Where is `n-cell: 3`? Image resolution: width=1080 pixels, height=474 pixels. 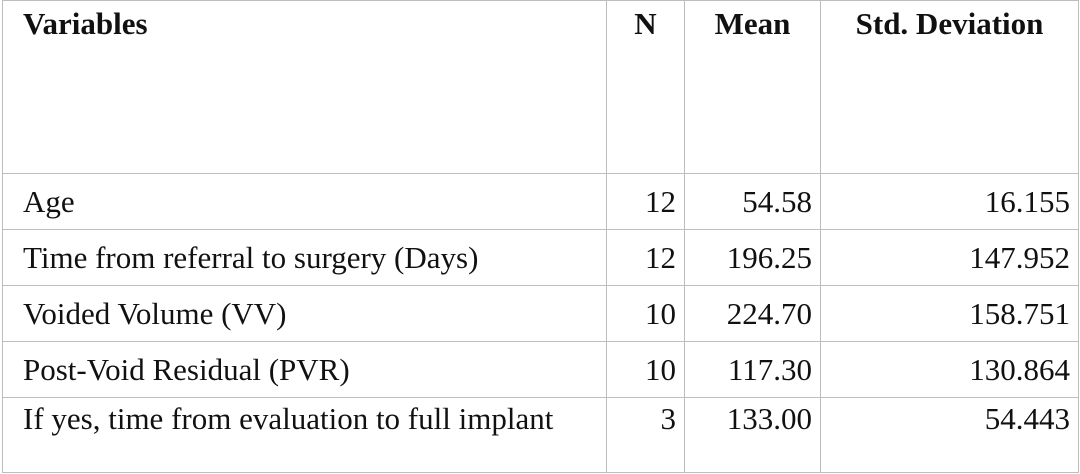 n-cell: 3 is located at coordinates (645, 435).